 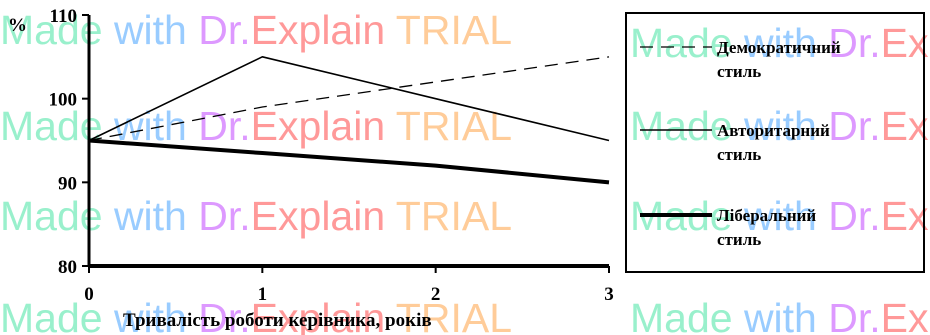 I want to click on legend-label: Ліберальний, so click(x=766, y=215).